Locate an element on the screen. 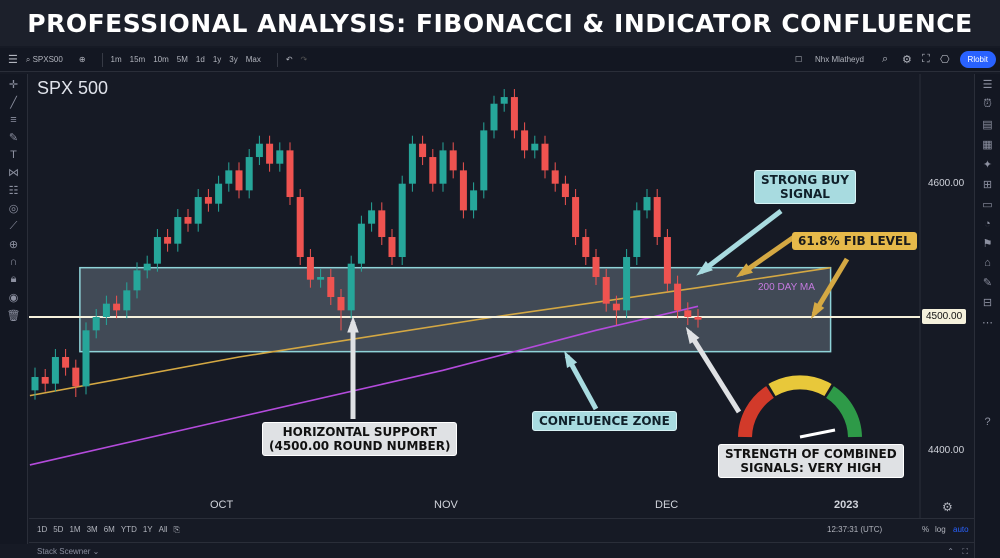 The width and height of the screenshot is (1000, 558). interval-3y: 3y is located at coordinates (233, 59).